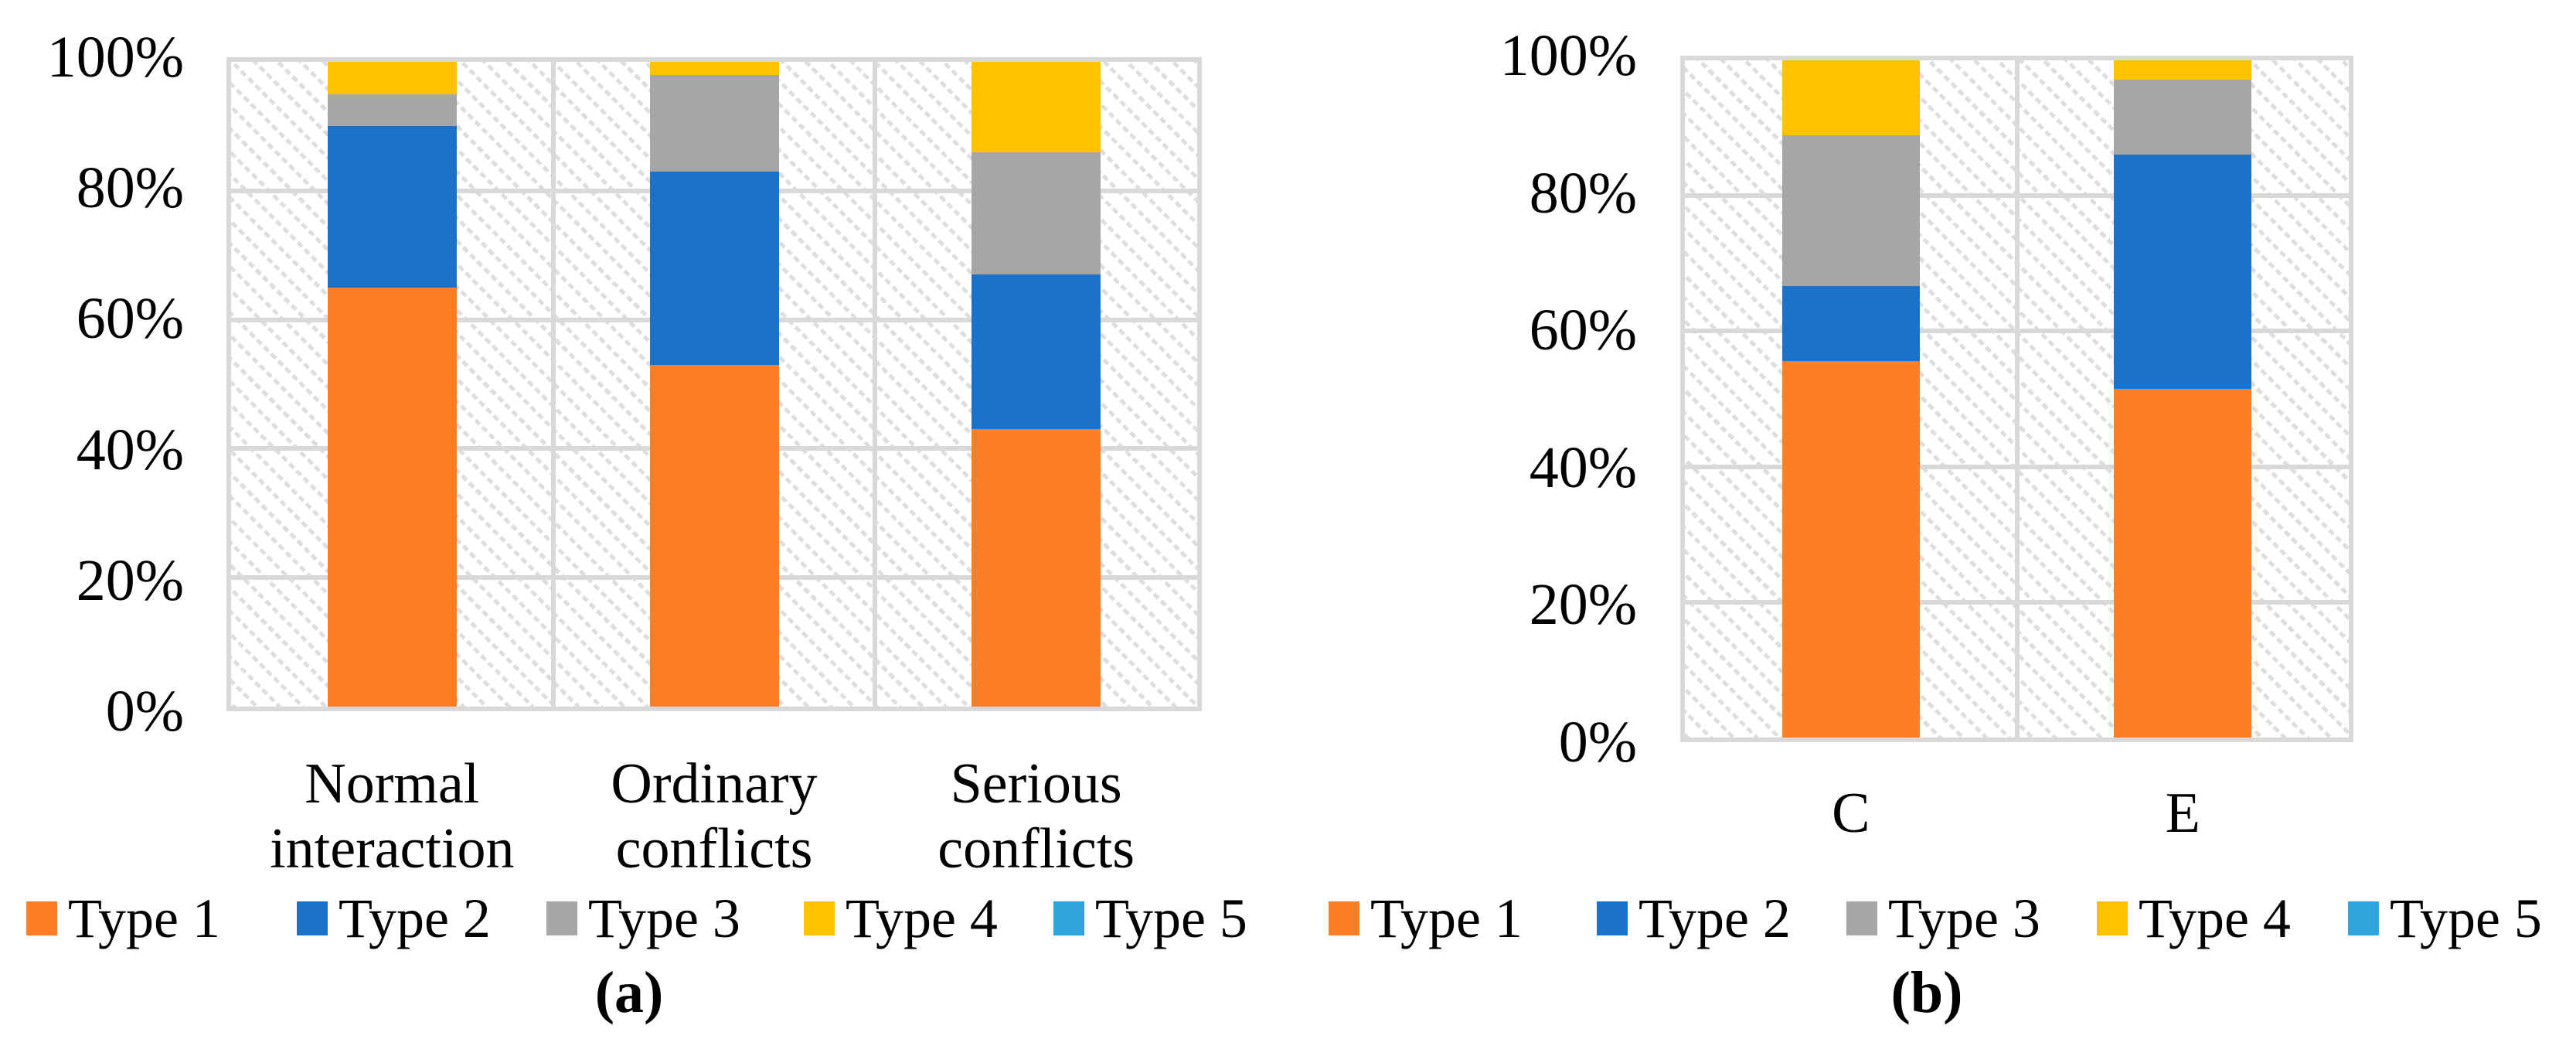 This screenshot has height=1063, width=2576. Describe the element at coordinates (2182, 813) in the screenshot. I see `category-label-e: E` at that location.